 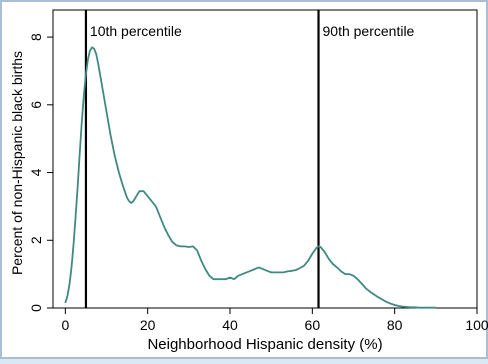 What do you see at coordinates (36, 172) in the screenshot?
I see `y-tick-label: 4` at bounding box center [36, 172].